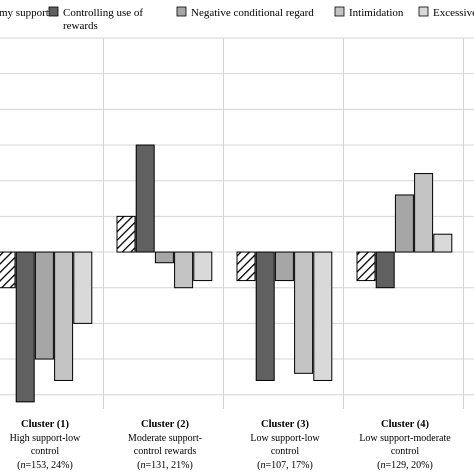 This screenshot has height=474, width=474. What do you see at coordinates (285, 451) in the screenshot?
I see `cluster-desc-line2-3: control` at bounding box center [285, 451].